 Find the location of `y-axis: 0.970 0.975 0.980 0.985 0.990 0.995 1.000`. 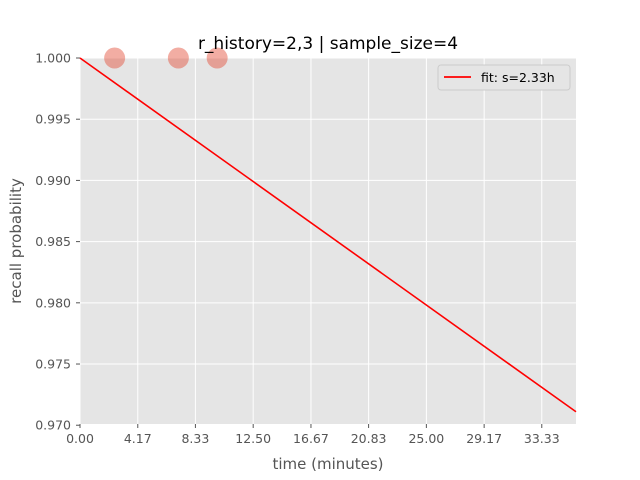

y-axis: 0.970 0.975 0.980 0.985 0.990 0.995 1.000 is located at coordinates (57, 242).